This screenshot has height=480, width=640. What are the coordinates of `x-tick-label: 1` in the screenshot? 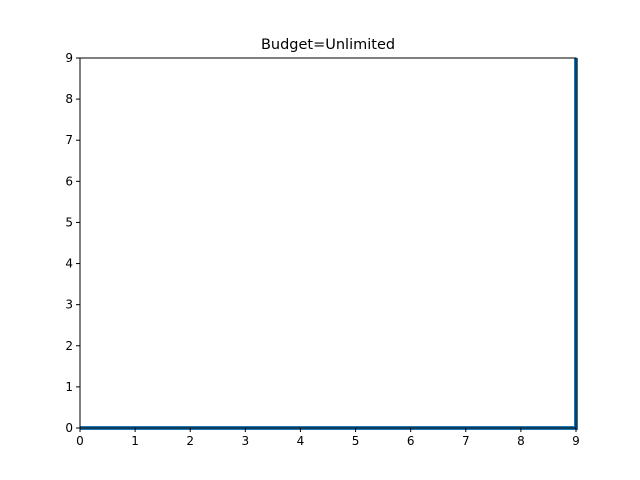 It's located at (135, 441).